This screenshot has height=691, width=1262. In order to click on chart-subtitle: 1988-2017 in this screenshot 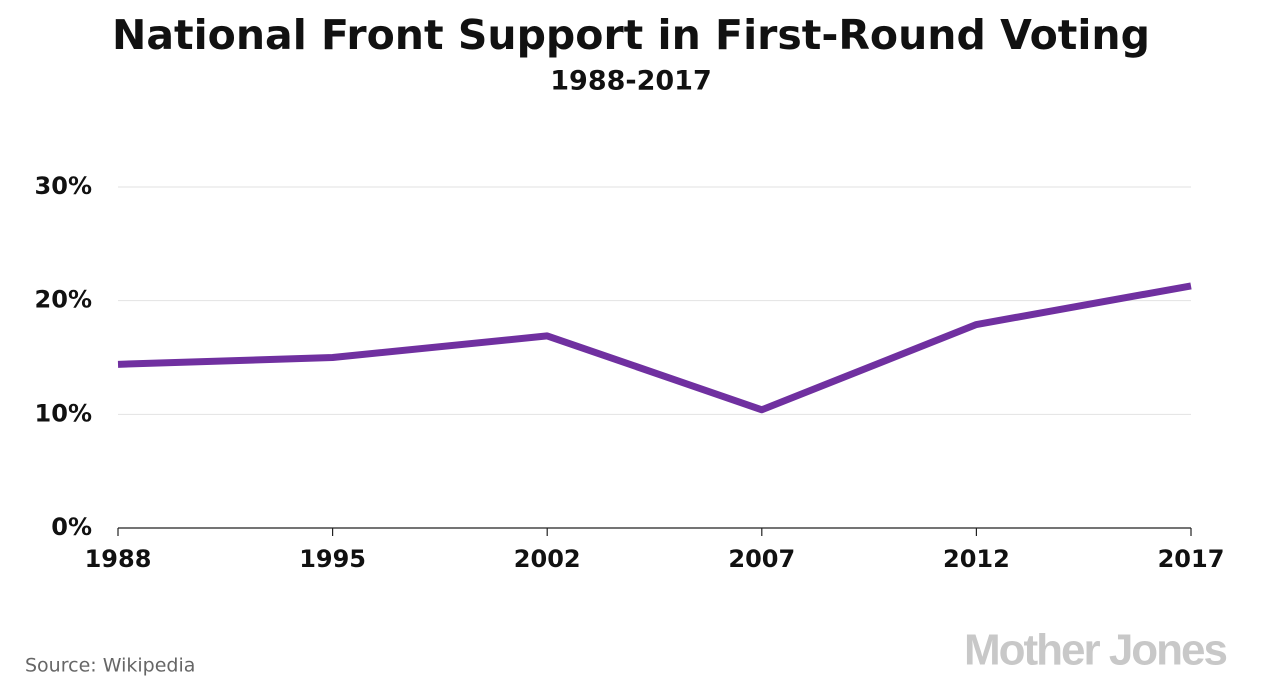, I will do `click(631, 81)`.